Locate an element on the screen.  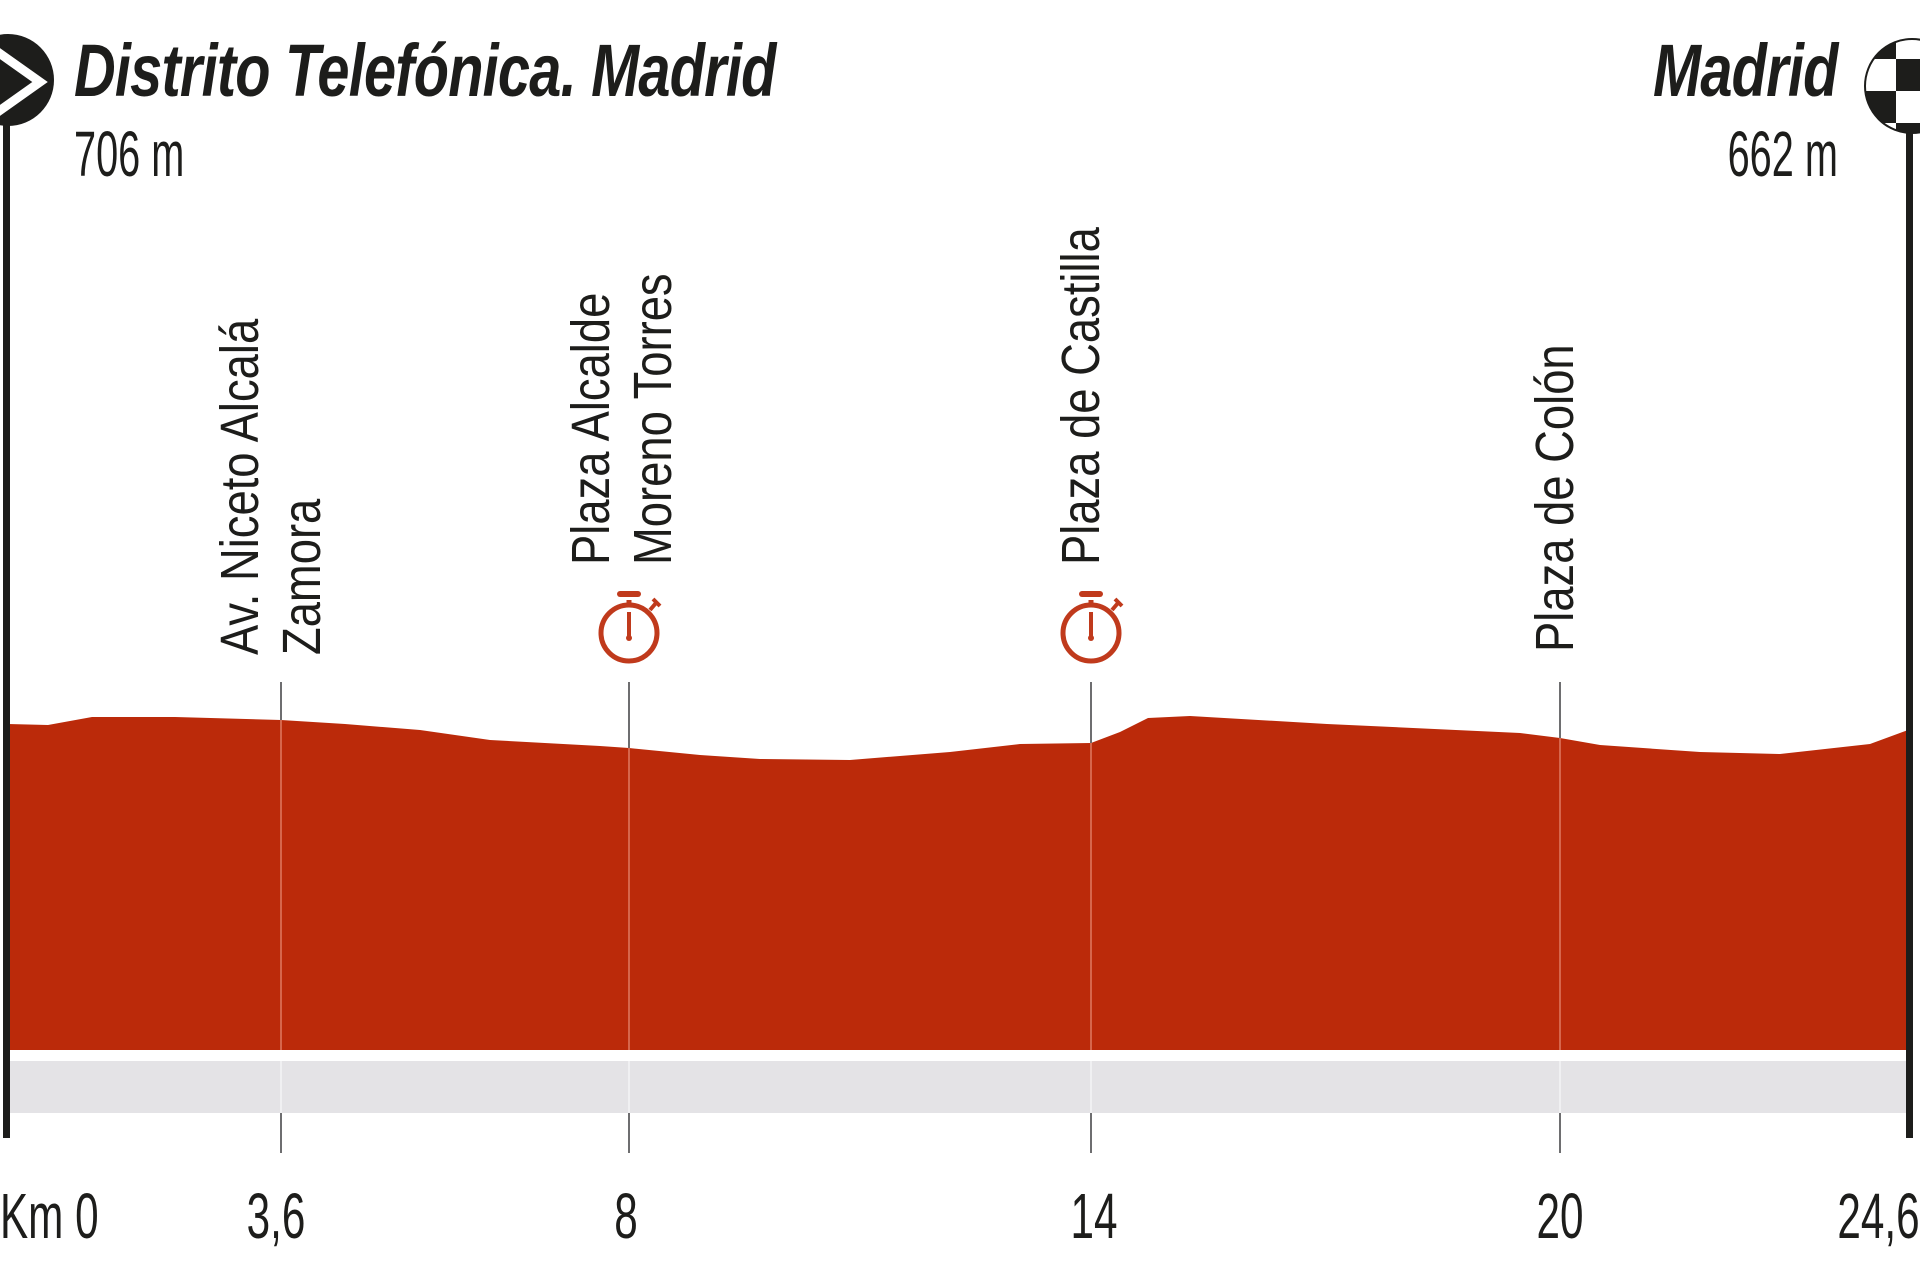
start-pole is located at coordinates (6, 624).